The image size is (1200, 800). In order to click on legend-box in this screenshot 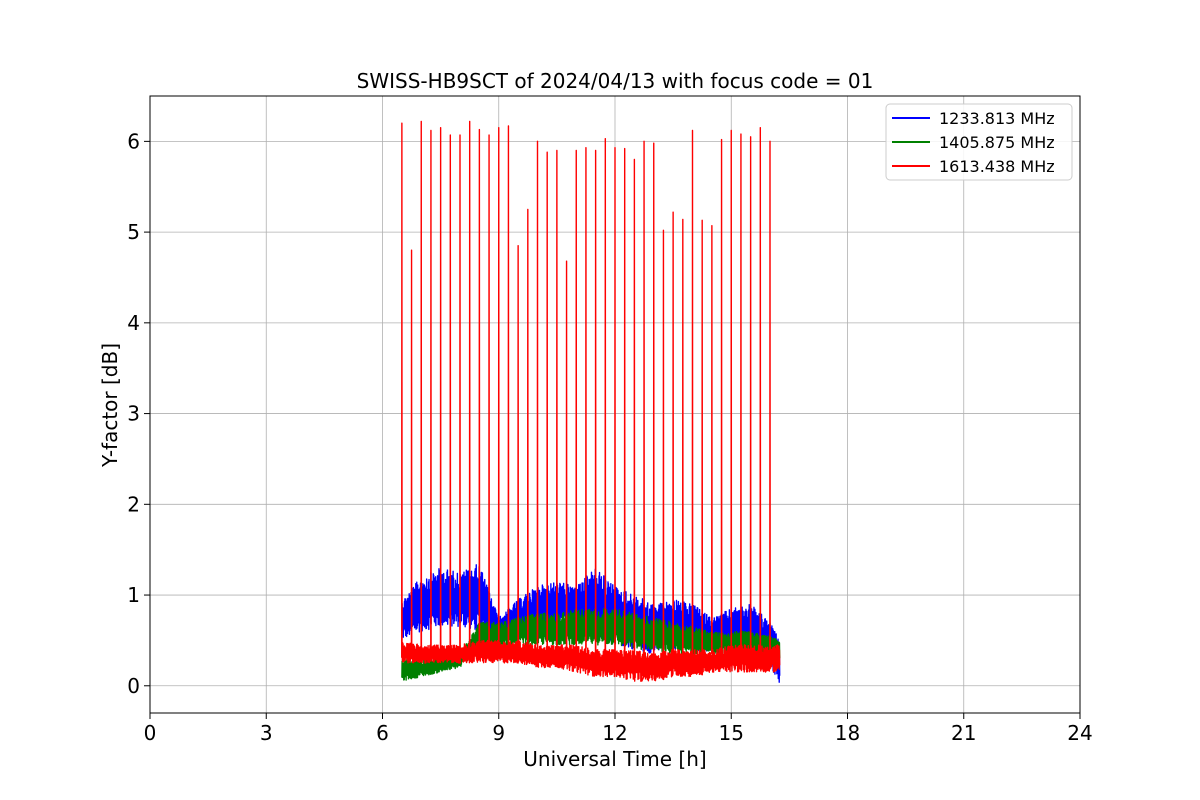, I will do `click(979, 142)`.